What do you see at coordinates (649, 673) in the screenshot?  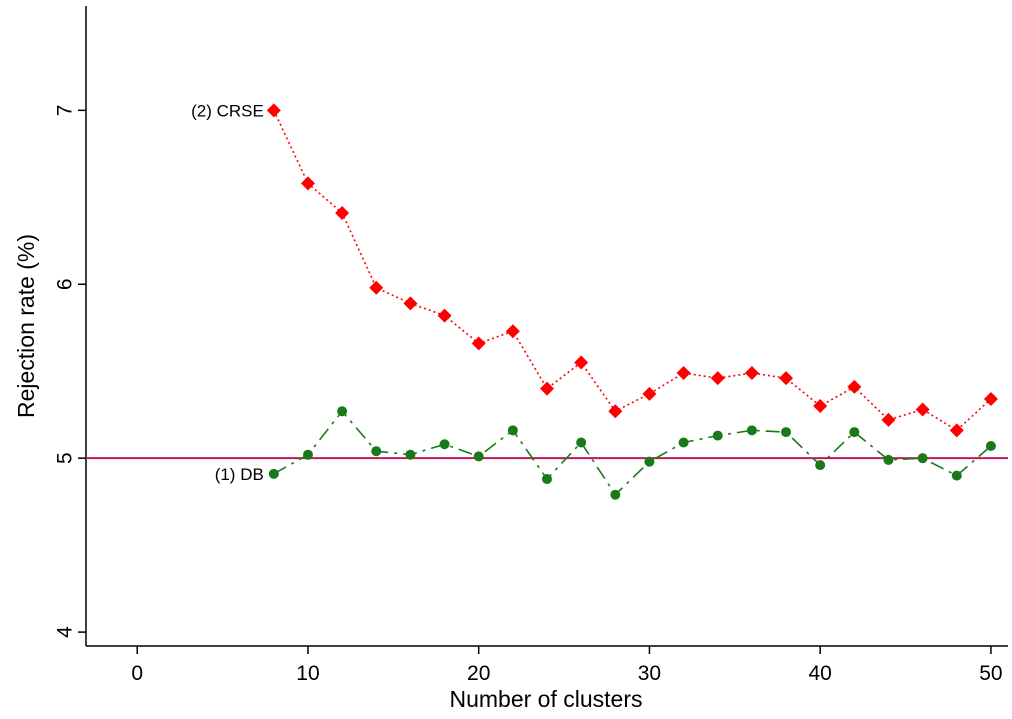 I see `x-tick-label: 30` at bounding box center [649, 673].